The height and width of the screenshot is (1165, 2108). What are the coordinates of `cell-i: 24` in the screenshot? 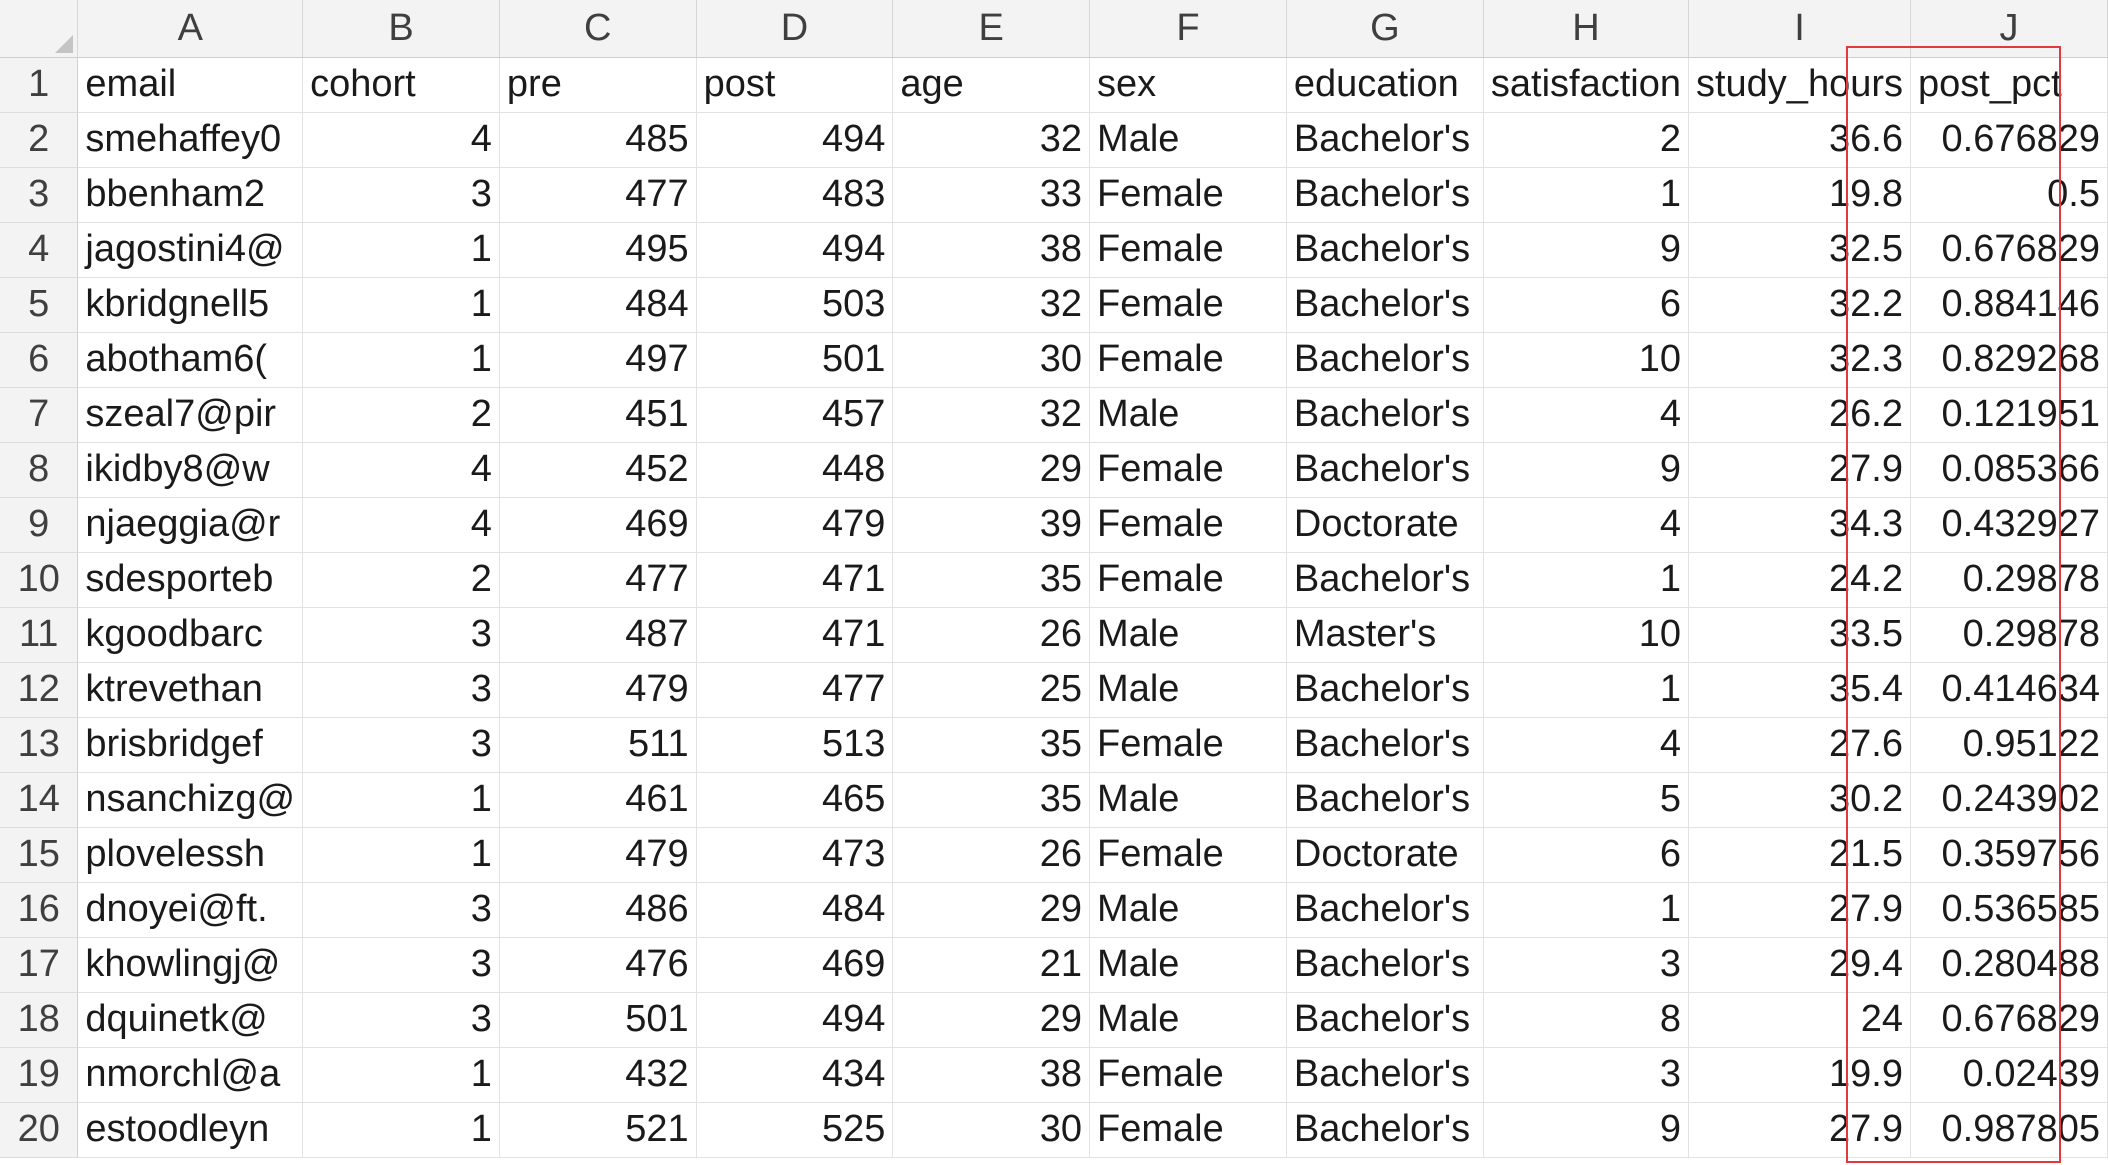 It's located at (1800, 1020).